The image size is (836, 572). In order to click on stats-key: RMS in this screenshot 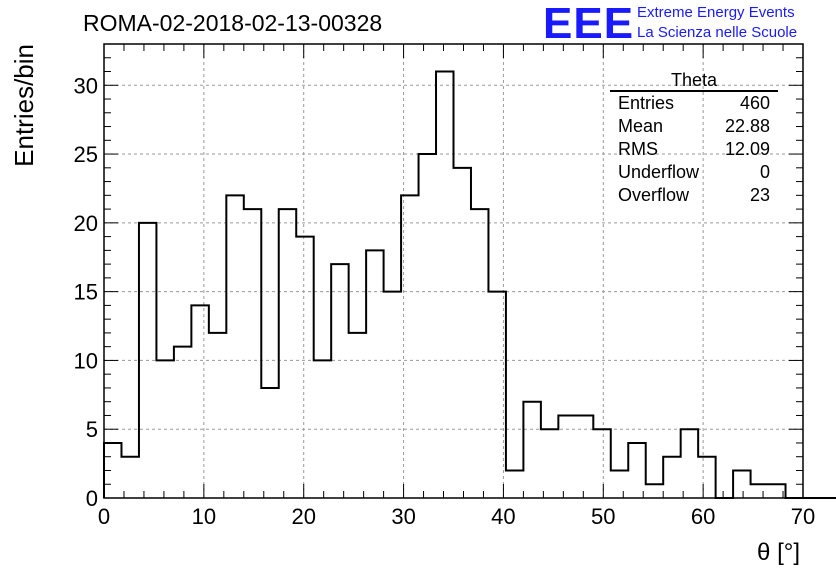, I will do `click(638, 149)`.